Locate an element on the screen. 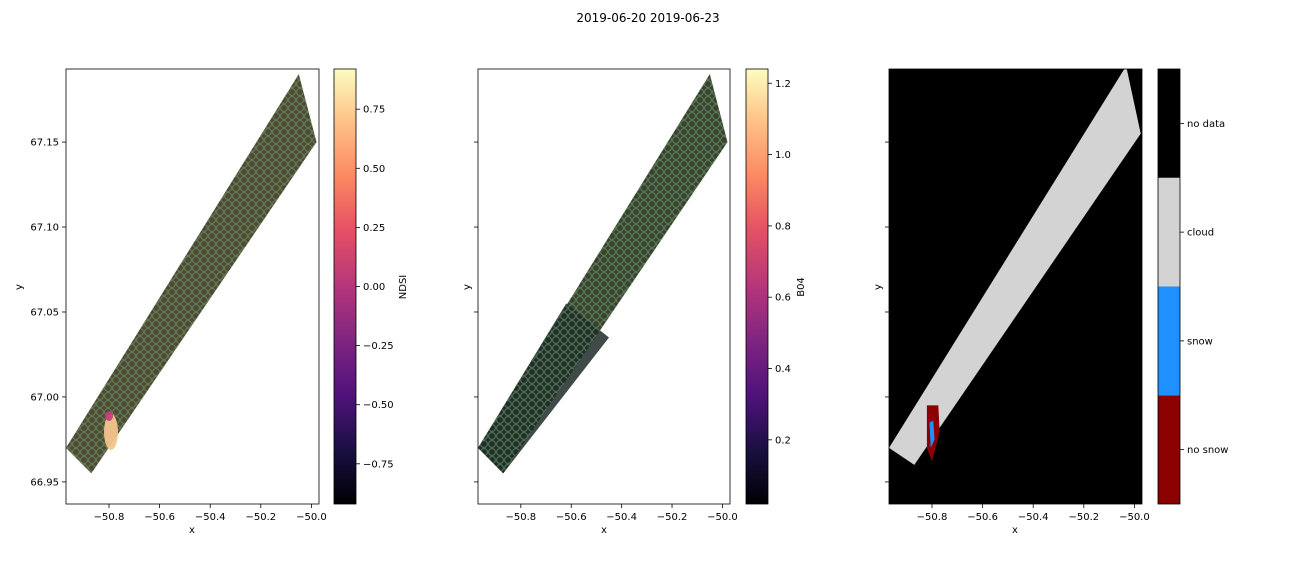 The width and height of the screenshot is (1296, 576). colorbar-tick-label: 0.25 is located at coordinates (374, 228).